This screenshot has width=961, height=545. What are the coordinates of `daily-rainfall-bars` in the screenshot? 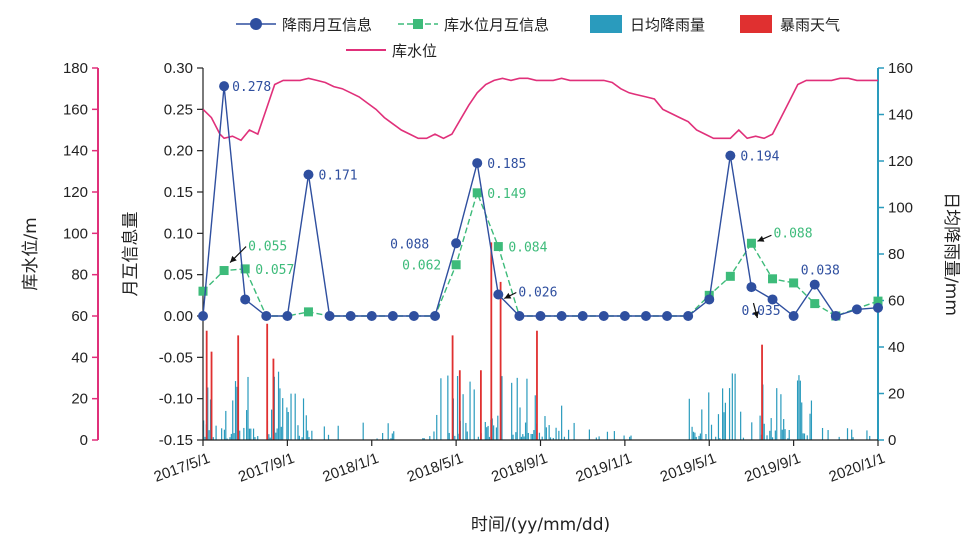 It's located at (537, 405).